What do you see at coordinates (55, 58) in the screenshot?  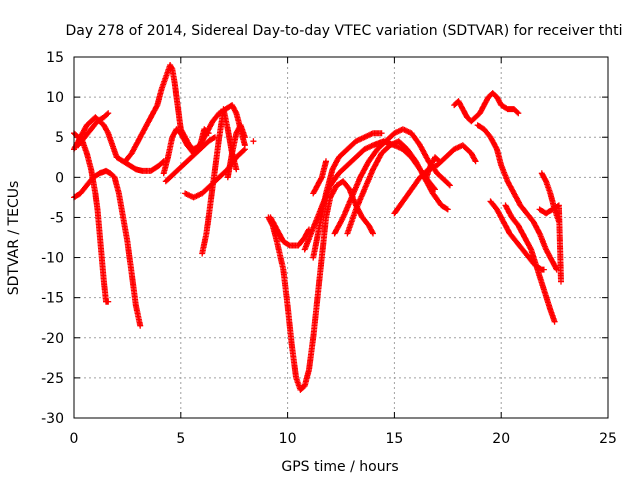 I see `y-tick-label: 15` at bounding box center [55, 58].